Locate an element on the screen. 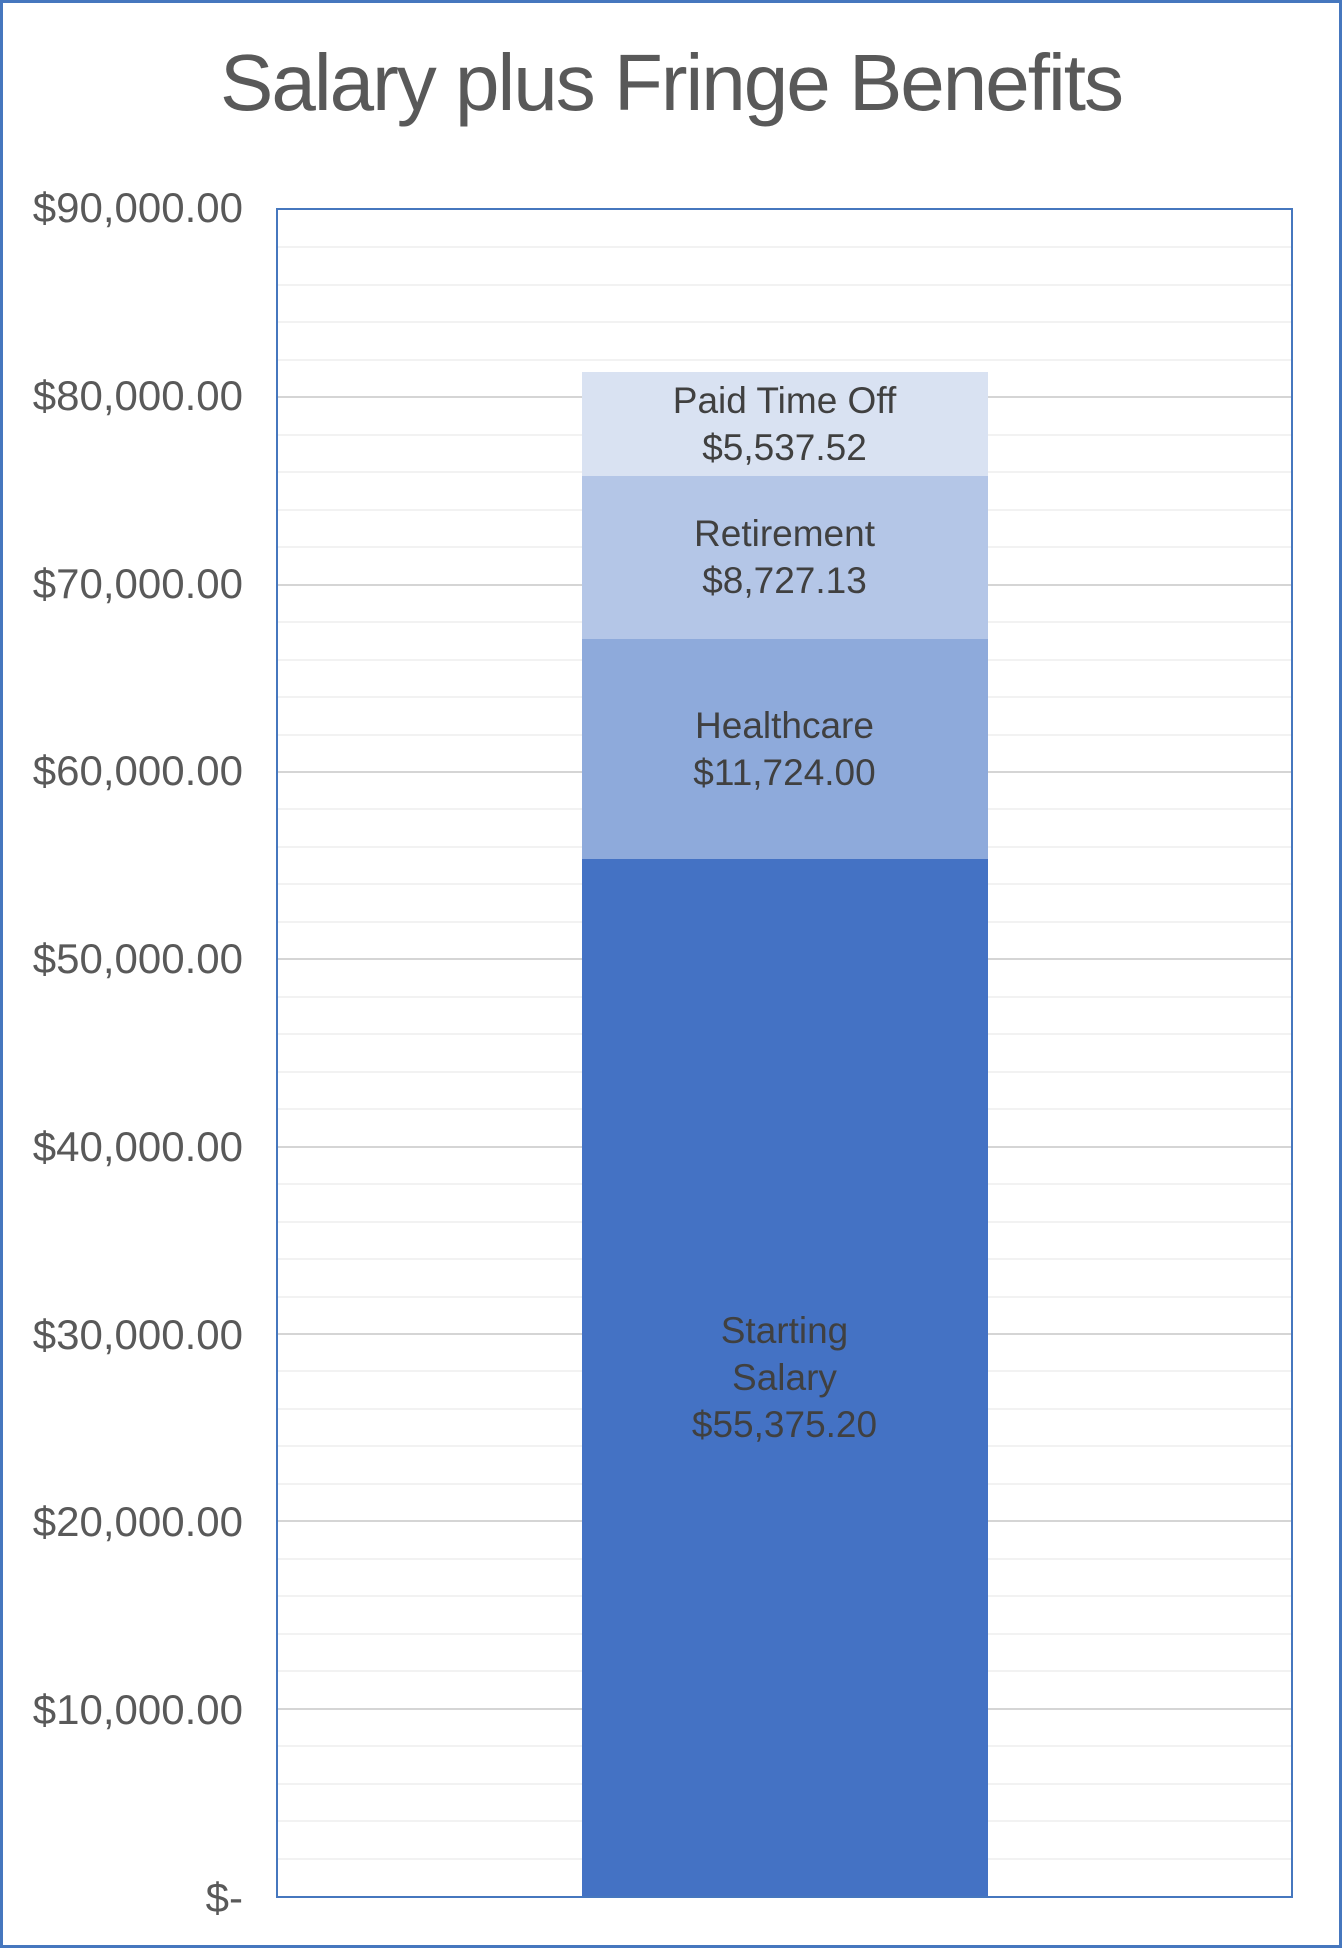 This screenshot has height=1948, width=1342. data-label-starting-salary: Starting Salary $55,375.20 is located at coordinates (784, 1377).